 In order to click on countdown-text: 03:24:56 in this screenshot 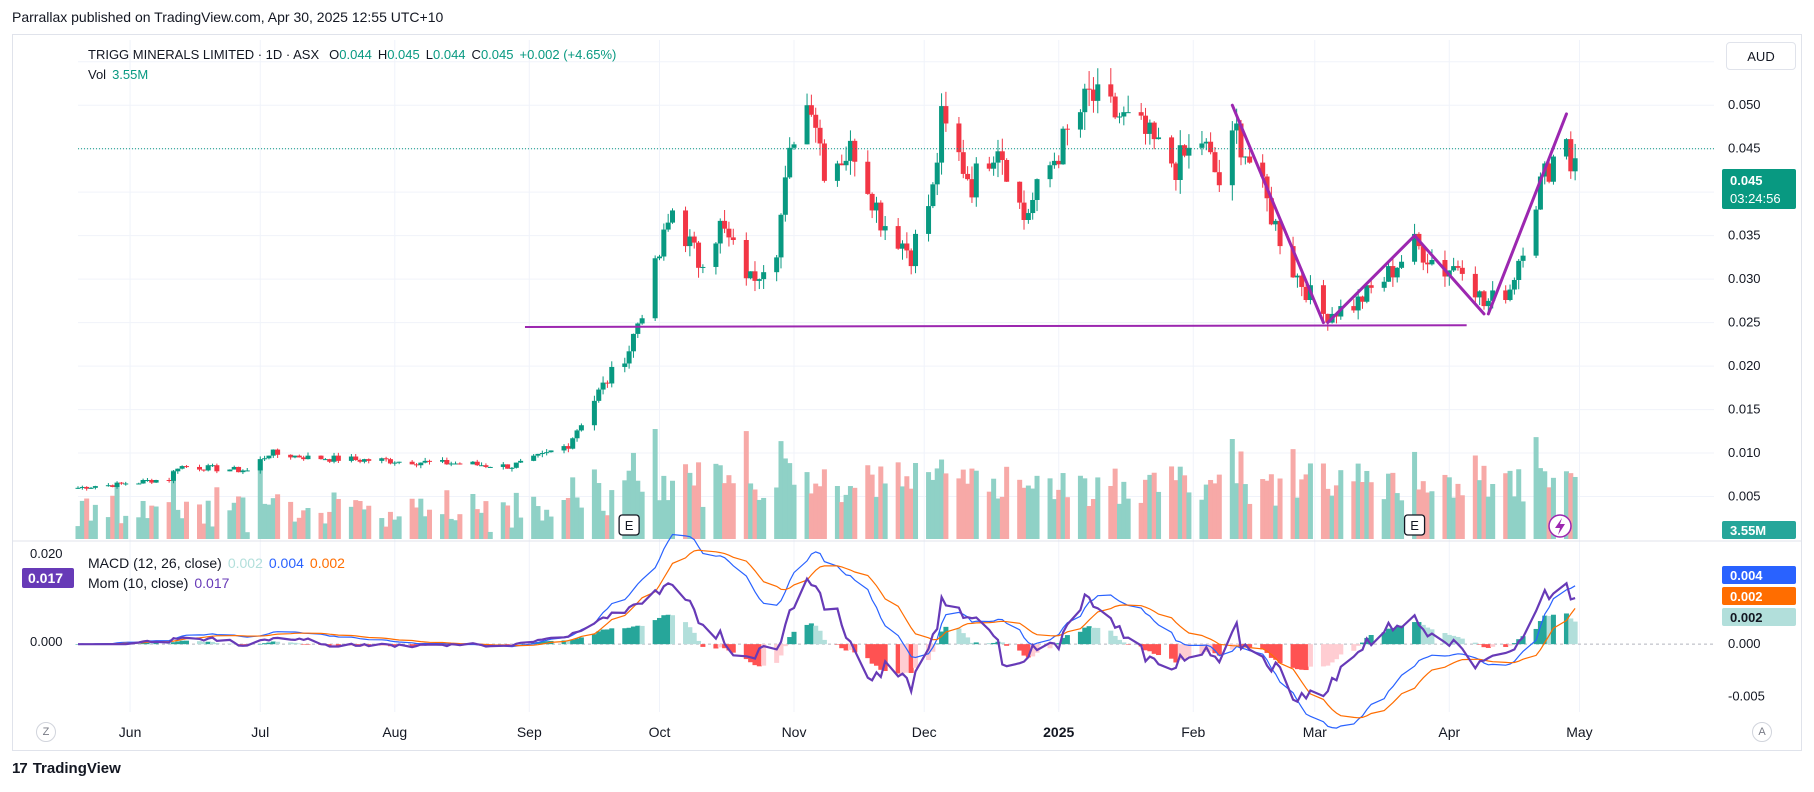, I will do `click(1755, 198)`.